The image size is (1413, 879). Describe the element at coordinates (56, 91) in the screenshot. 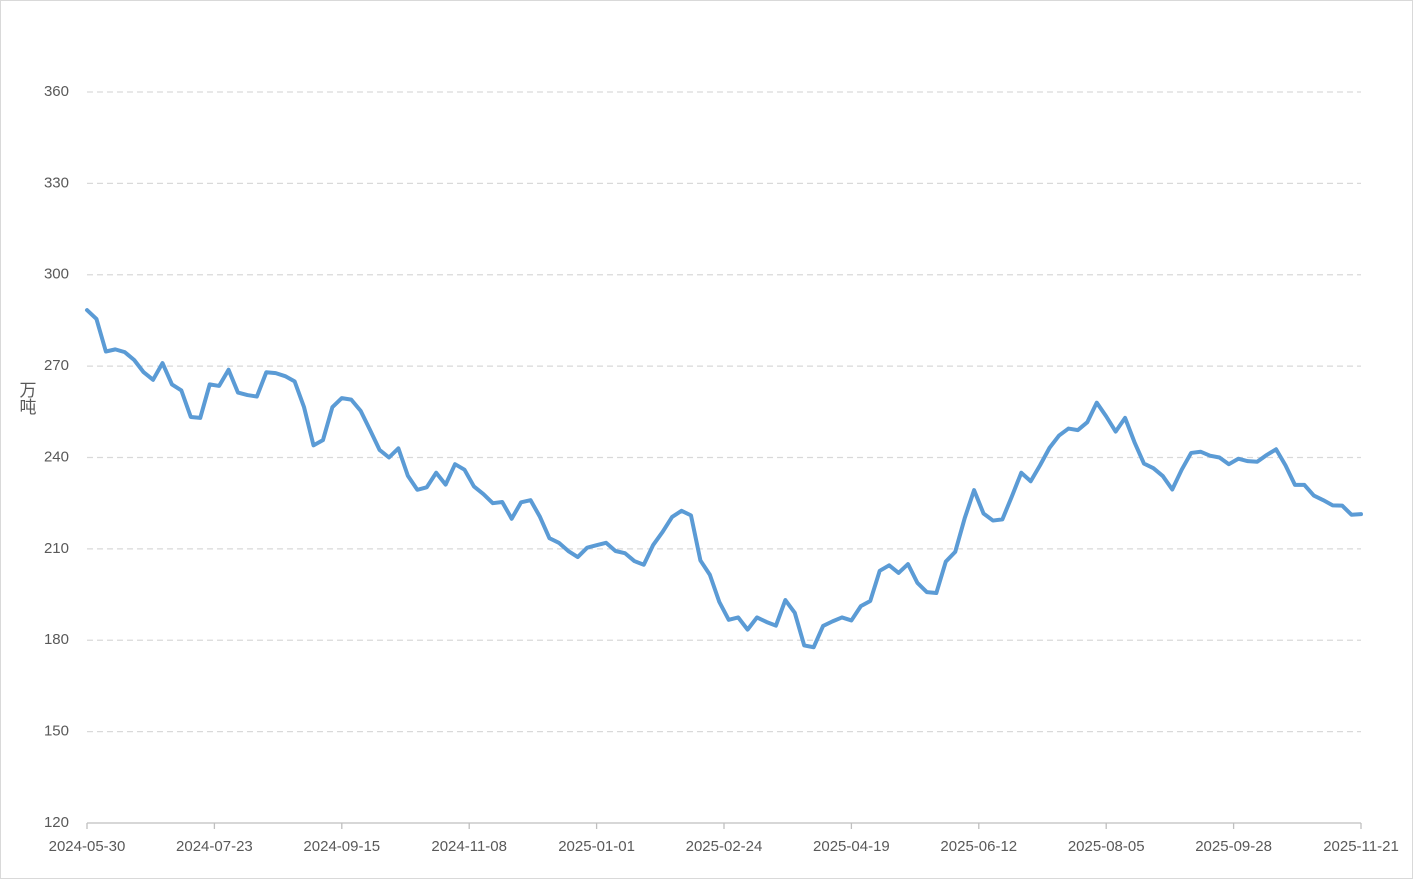

I see `y-tick-label: 360` at that location.